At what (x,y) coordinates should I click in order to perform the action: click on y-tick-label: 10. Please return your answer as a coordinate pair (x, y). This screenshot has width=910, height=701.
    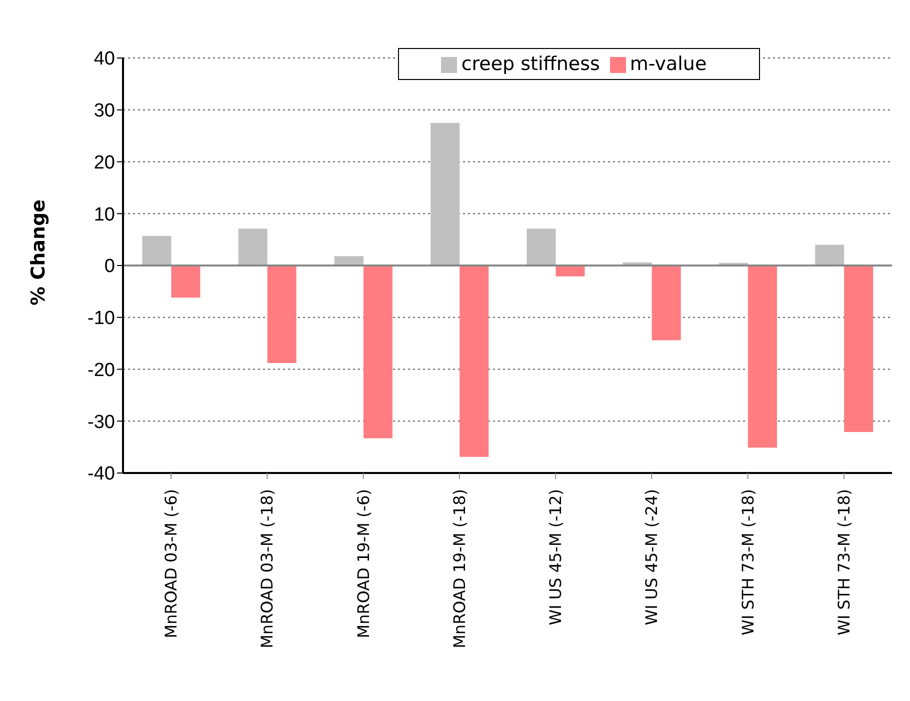
    Looking at the image, I should click on (104, 215).